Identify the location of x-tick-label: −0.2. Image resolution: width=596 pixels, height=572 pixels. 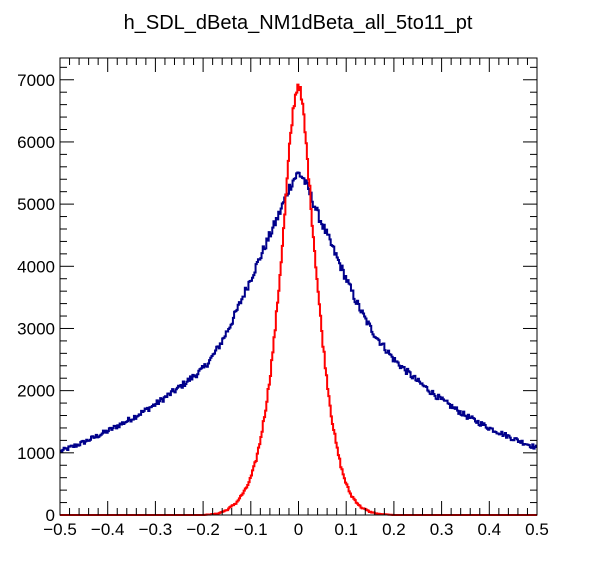
(203, 529).